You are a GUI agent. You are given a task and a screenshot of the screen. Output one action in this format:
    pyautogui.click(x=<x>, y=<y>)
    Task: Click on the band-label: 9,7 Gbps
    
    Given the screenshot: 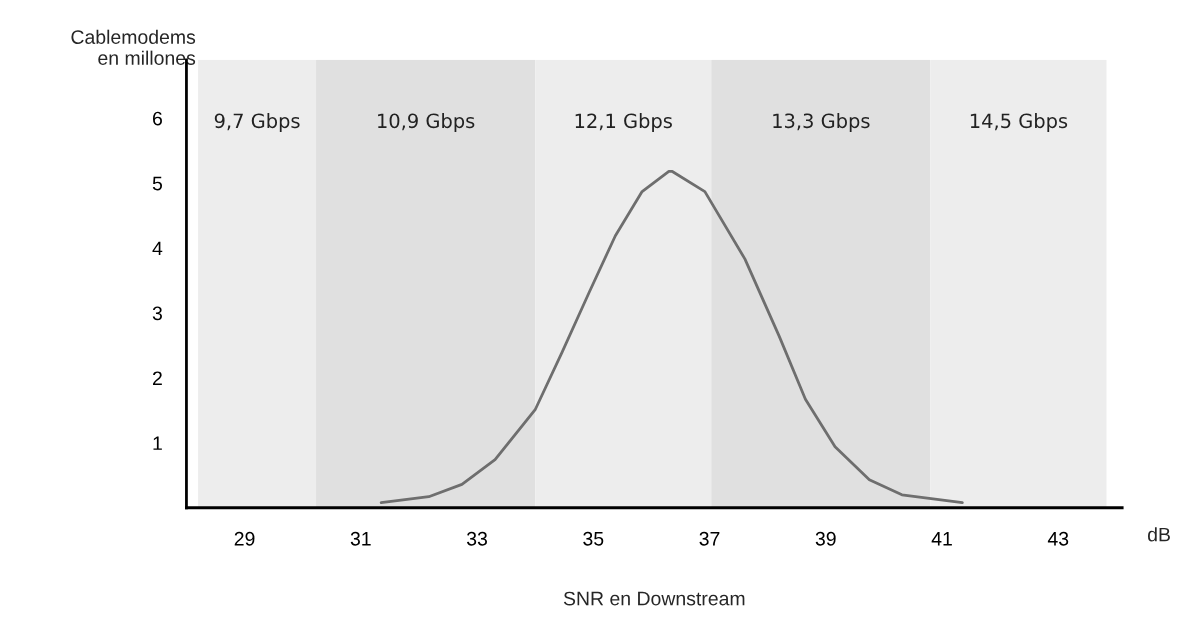 What is the action you would take?
    pyautogui.click(x=257, y=122)
    